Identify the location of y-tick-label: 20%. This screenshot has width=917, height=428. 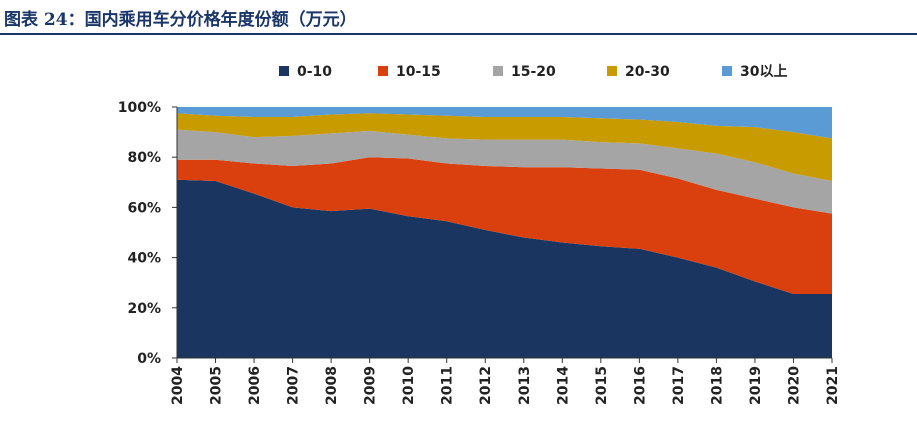
(144, 309).